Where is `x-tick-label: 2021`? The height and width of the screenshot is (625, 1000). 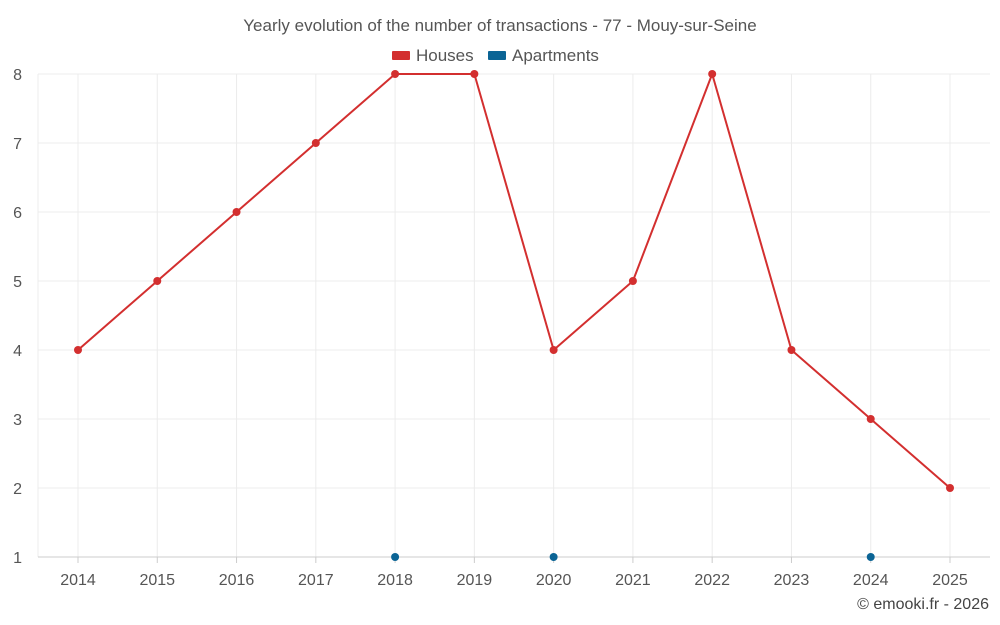
x-tick-label: 2021 is located at coordinates (633, 580).